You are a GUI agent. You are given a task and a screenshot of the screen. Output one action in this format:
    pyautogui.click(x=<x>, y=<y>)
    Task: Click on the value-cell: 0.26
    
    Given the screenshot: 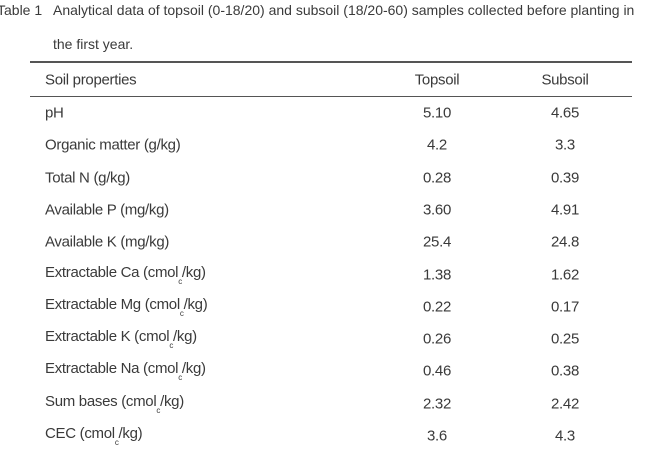 What is the action you would take?
    pyautogui.click(x=437, y=339)
    